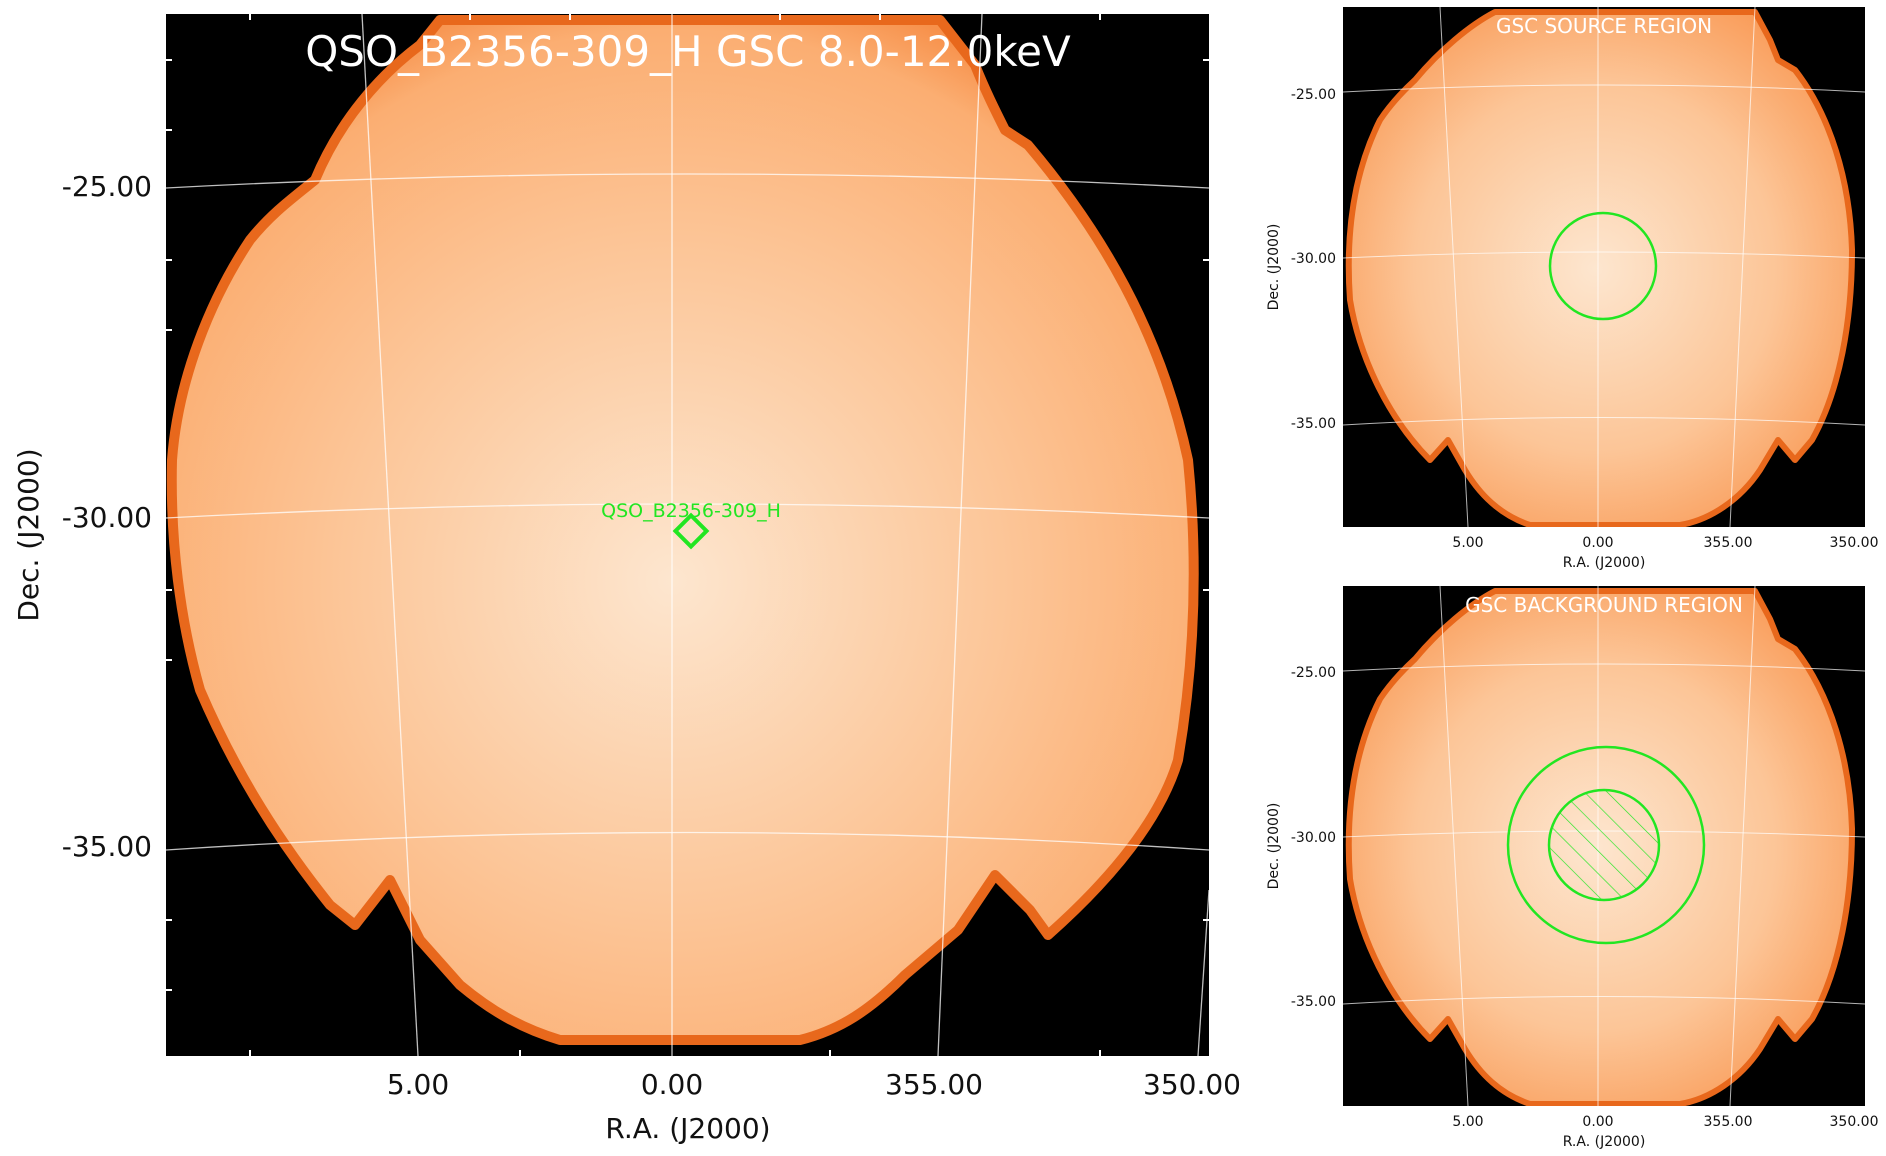 The image size is (1886, 1156). I want to click on source-panel-title: GSC SOURCE REGION, so click(1604, 26).